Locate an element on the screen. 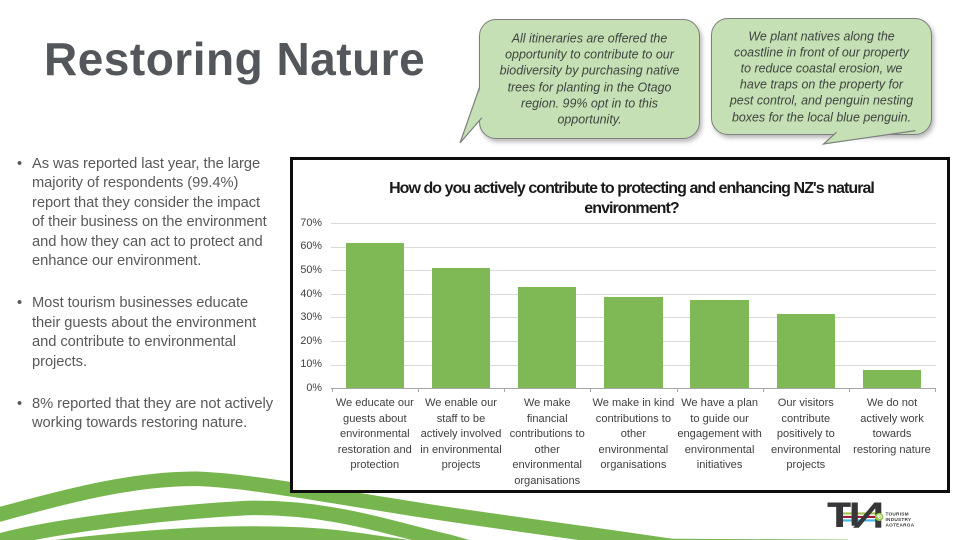 The height and width of the screenshot is (540, 960). svg-text: TOURISM is located at coordinates (897, 514).